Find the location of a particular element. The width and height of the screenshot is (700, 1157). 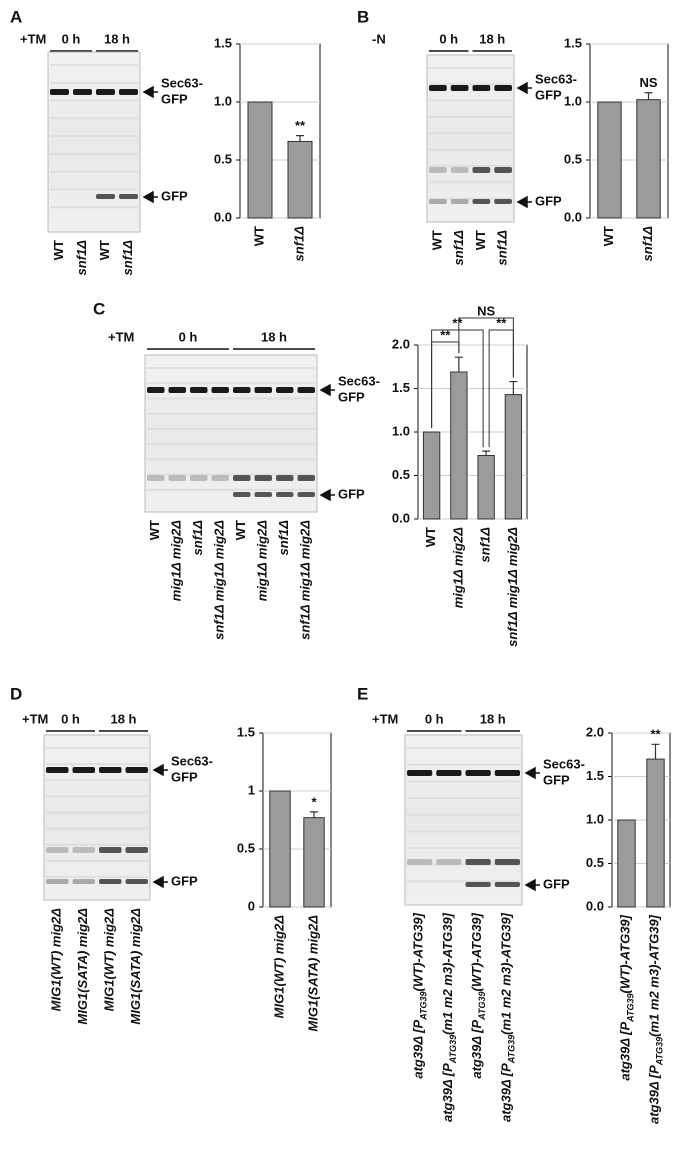

lane-label-part: ATG39 is located at coordinates (483, 1005).